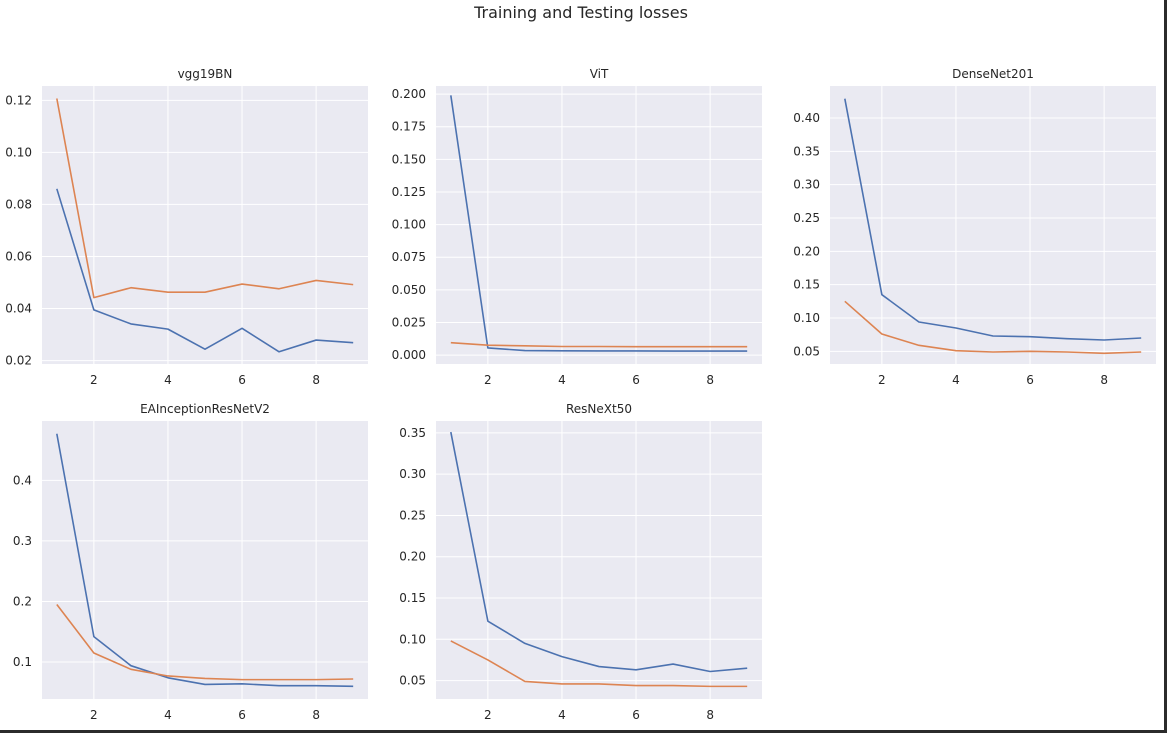 Image resolution: width=1167 pixels, height=737 pixels. I want to click on subplot-4: 2 4 6 8 0.1 0.2 0.3 0.4 EAInceptionResNetV2, so click(190, 562).